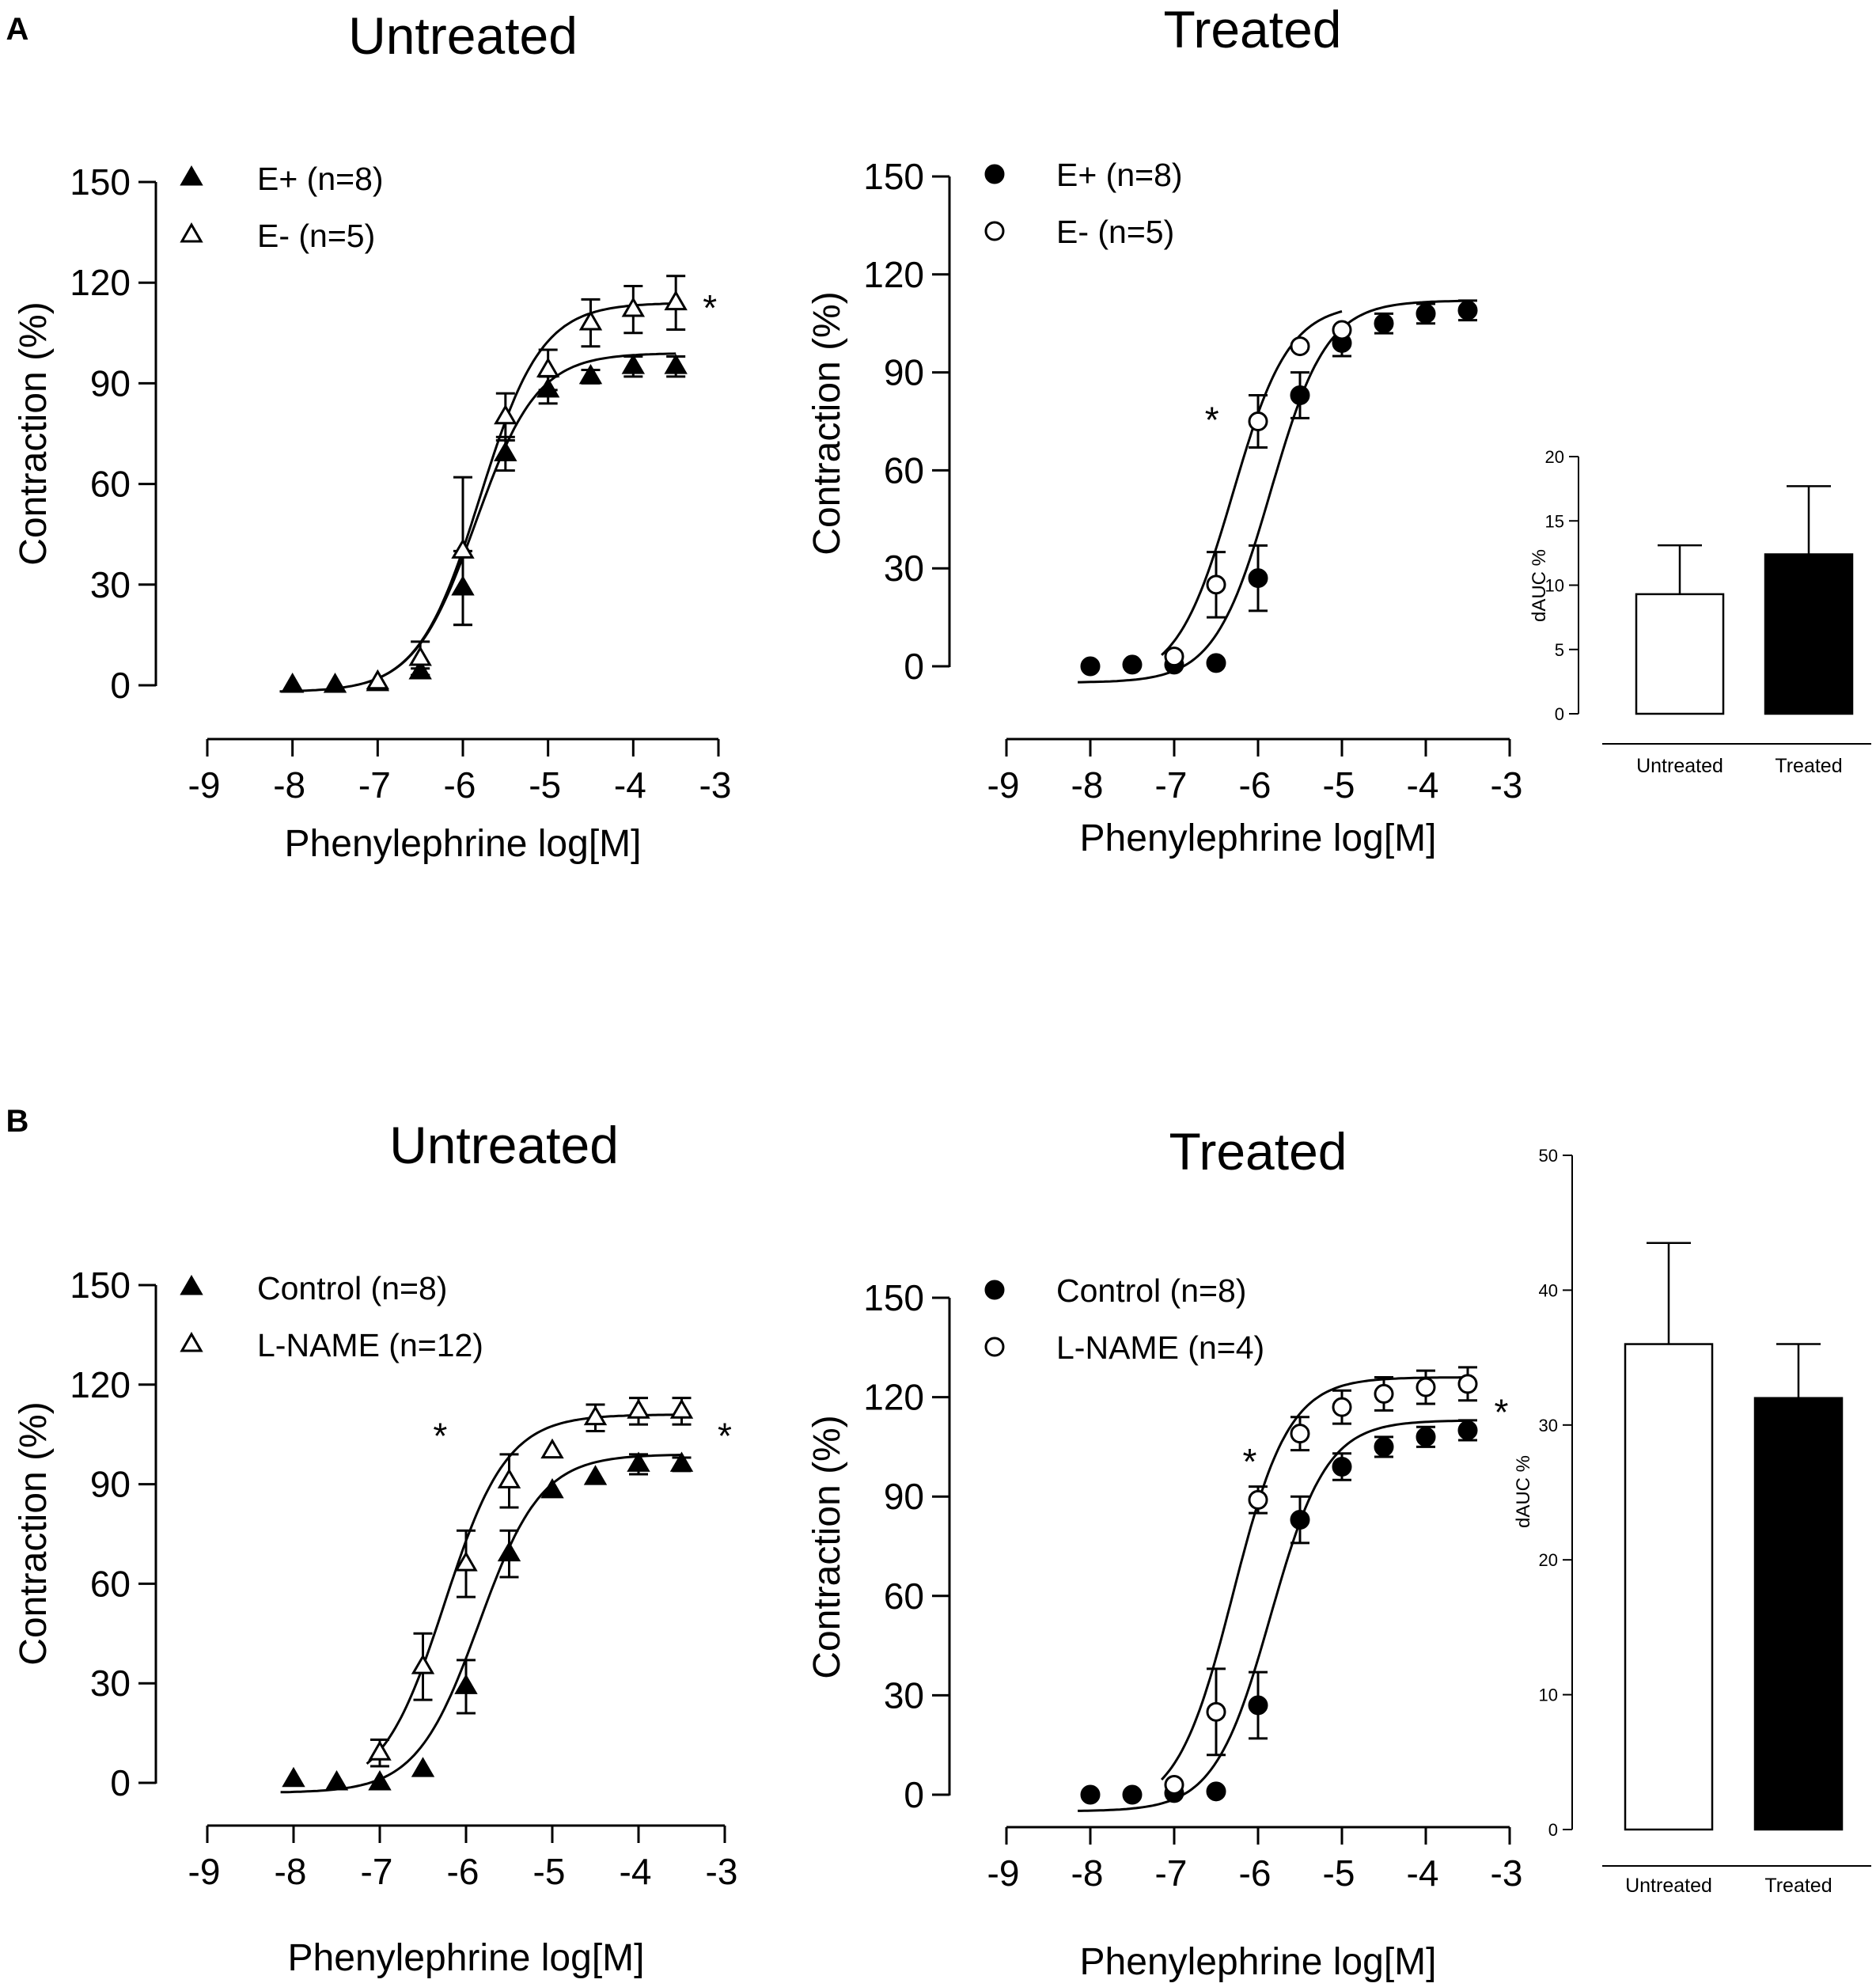 This screenshot has height=1987, width=1876. What do you see at coordinates (17, 1121) in the screenshot?
I see `panel-letter: B` at bounding box center [17, 1121].